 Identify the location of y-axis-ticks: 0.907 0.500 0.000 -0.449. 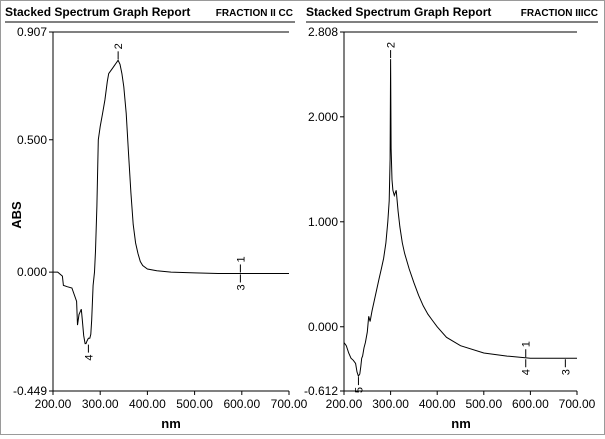
(33, 211).